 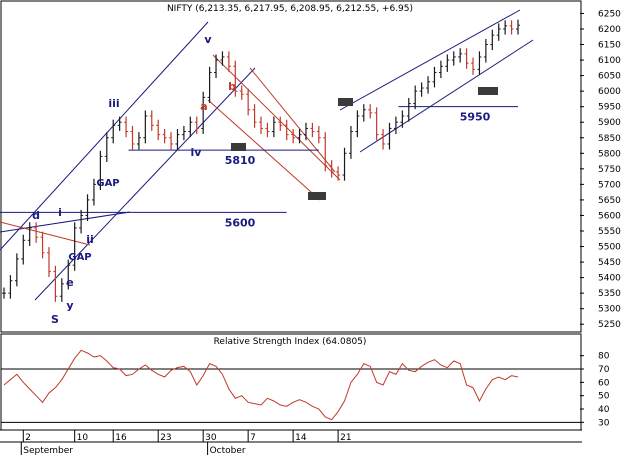 What do you see at coordinates (90, 239) in the screenshot?
I see `wave-label-ii: ii` at bounding box center [90, 239].